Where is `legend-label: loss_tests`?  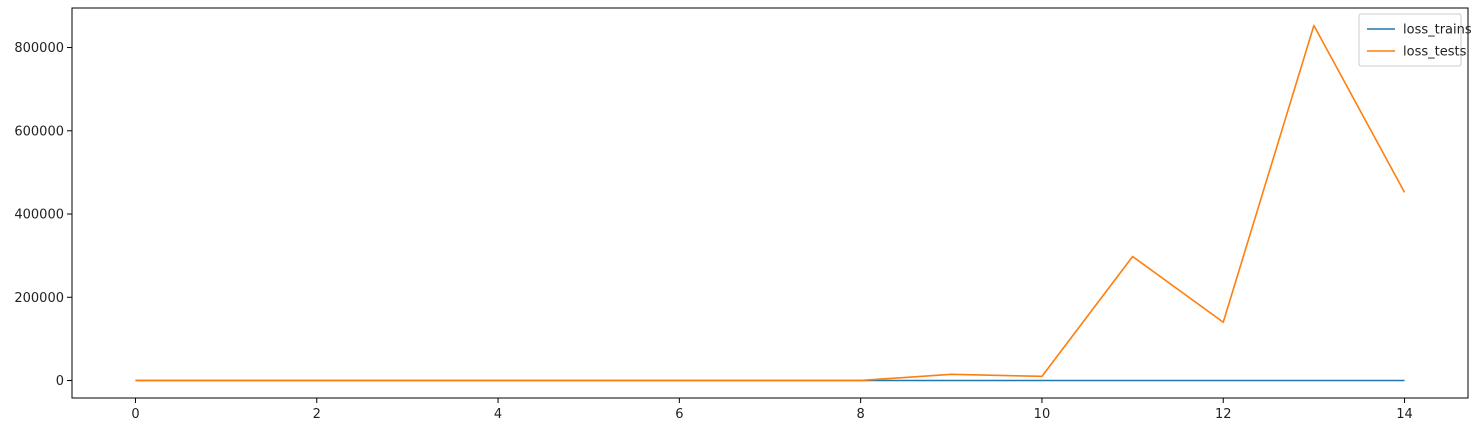
legend-label: loss_tests is located at coordinates (1435, 52).